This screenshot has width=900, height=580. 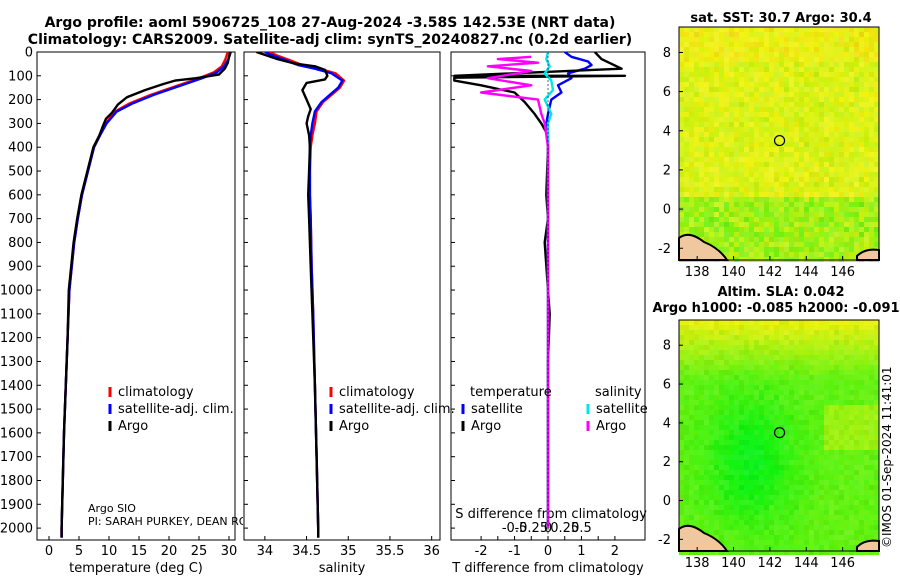 I want to click on sst_map-land-west, so click(x=703, y=247).